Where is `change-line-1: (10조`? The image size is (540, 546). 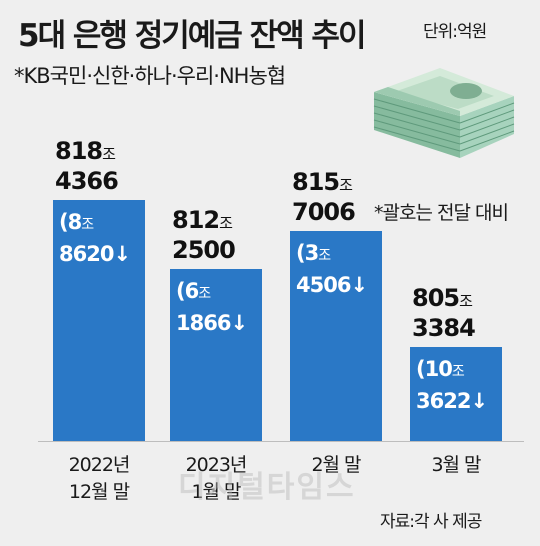 change-line-1: (10조 is located at coordinates (451, 371).